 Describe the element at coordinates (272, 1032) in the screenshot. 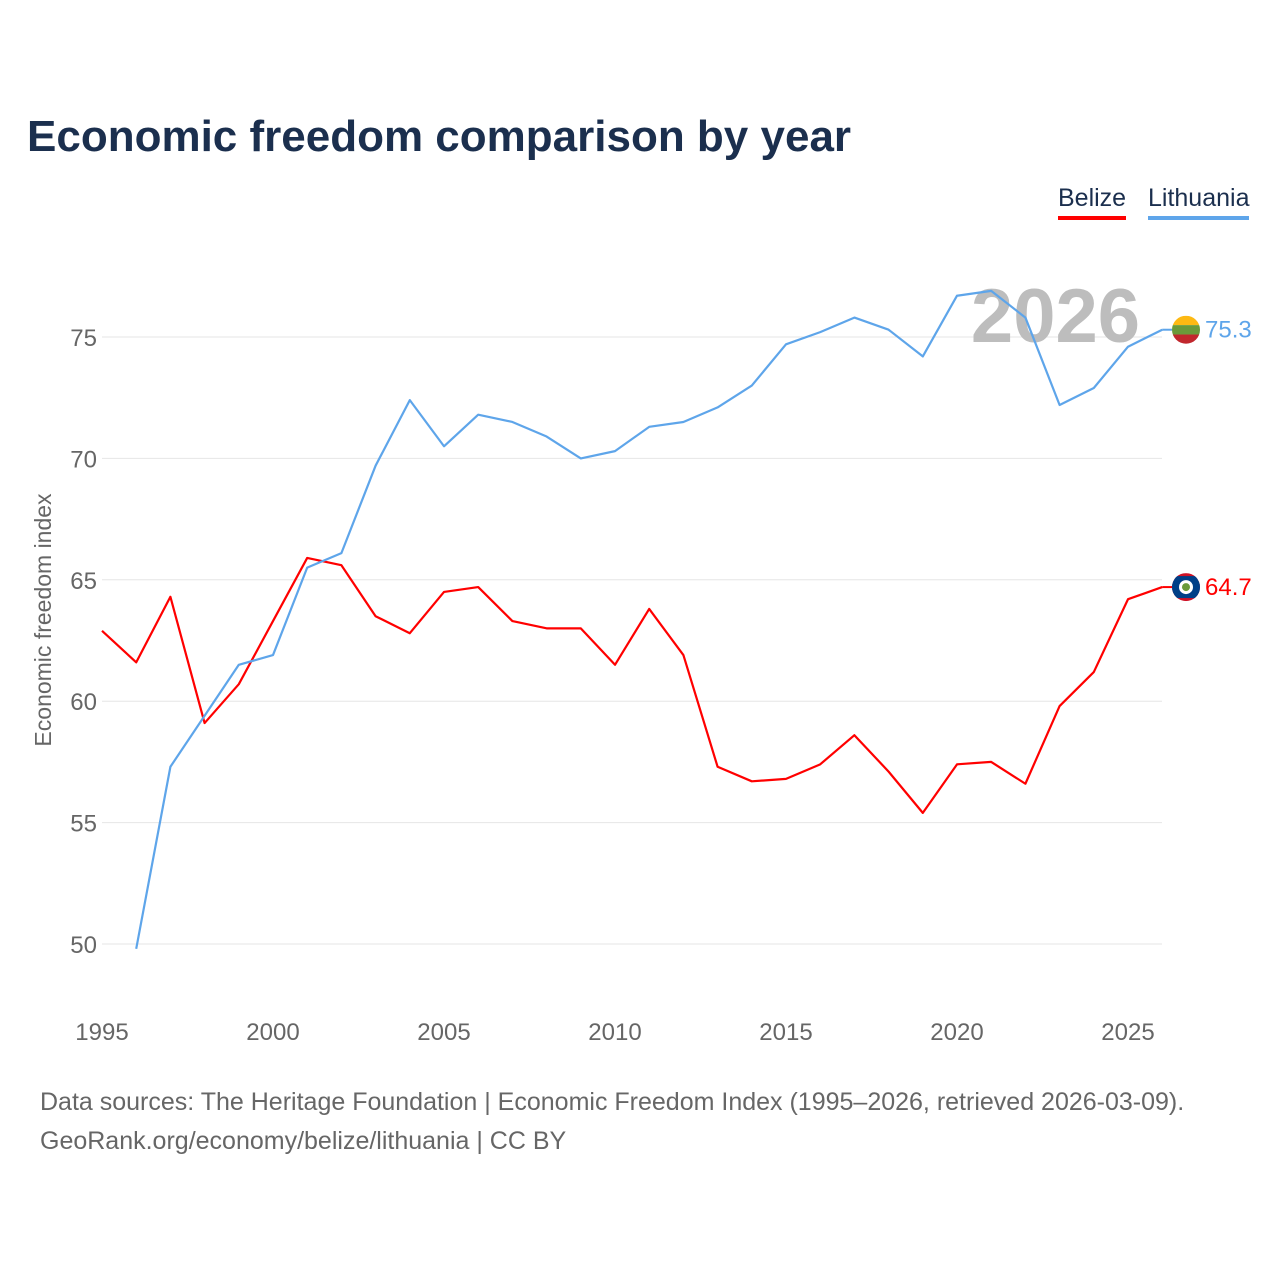

I see `x-tick-label: 2000` at that location.